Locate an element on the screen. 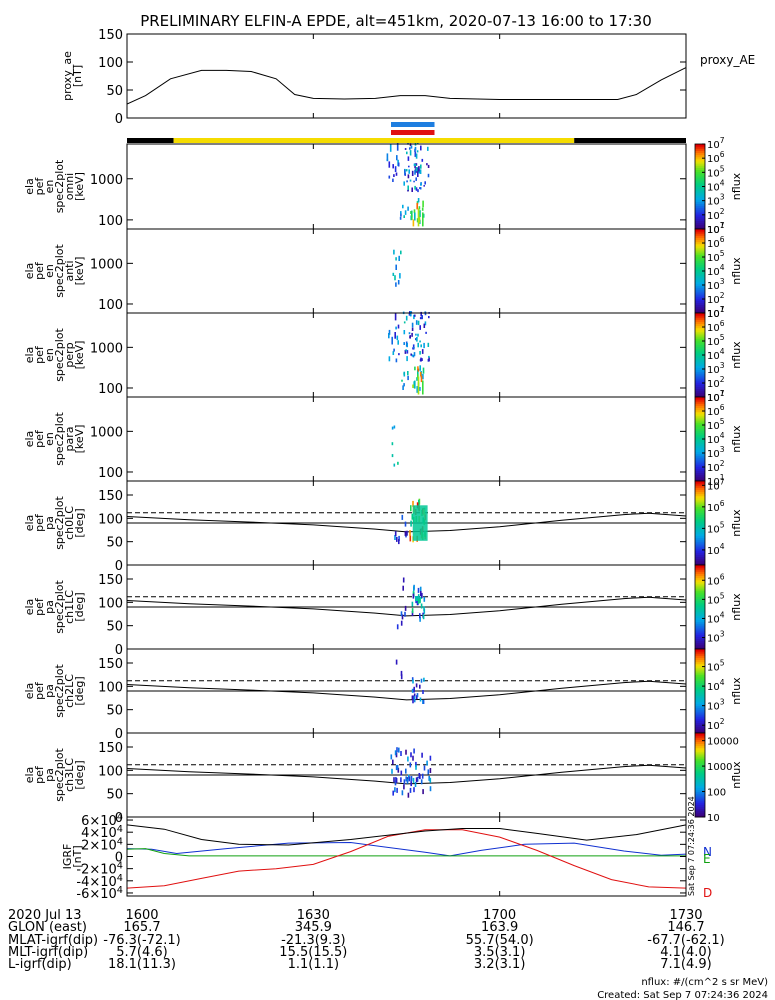 Image resolution: width=775 pixels, height=1000 pixels. y-axis-label-line: en is located at coordinates (49, 187).